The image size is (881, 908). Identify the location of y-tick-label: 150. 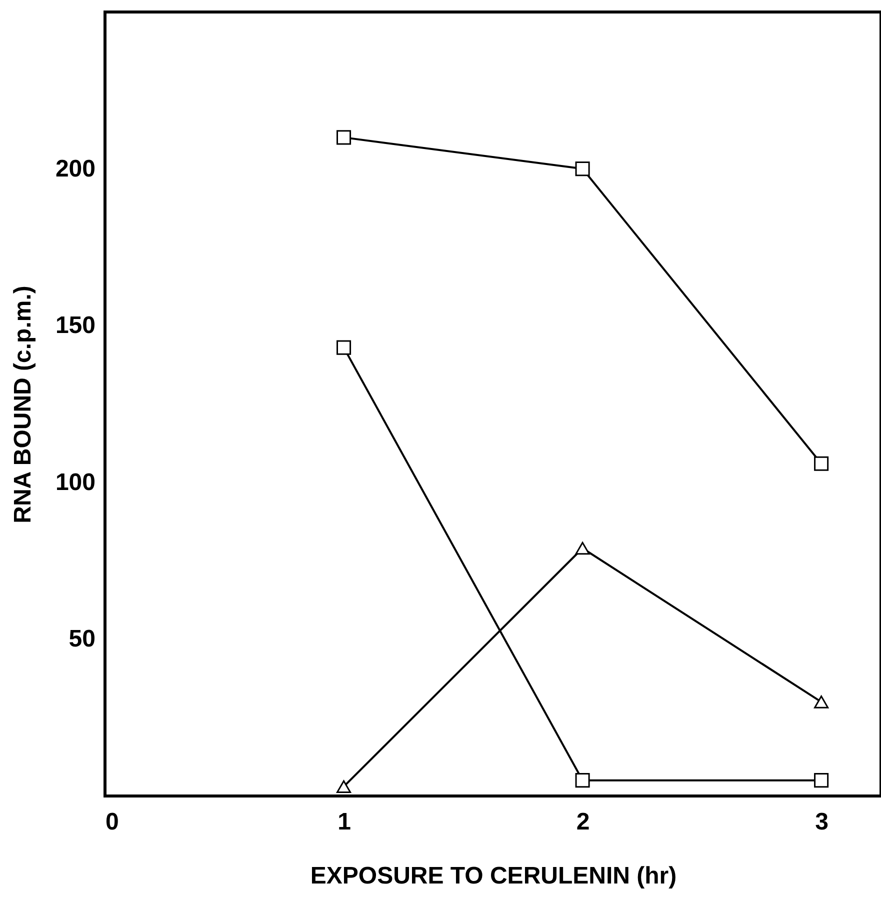
(75, 326).